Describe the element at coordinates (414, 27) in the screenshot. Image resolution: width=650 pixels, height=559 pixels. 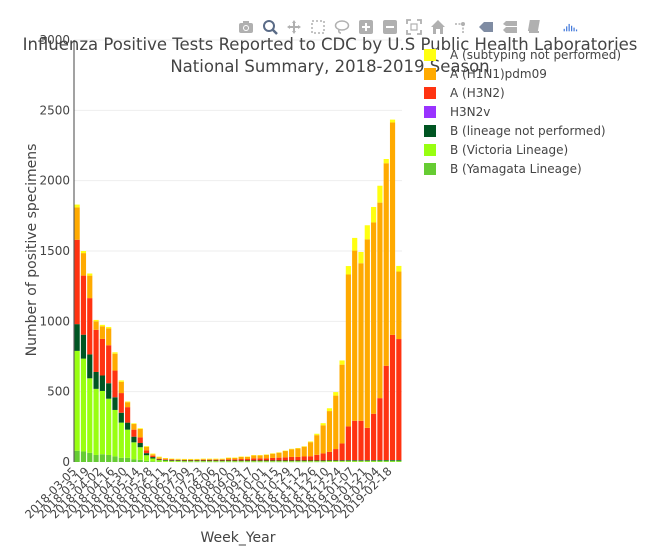
I see `autoscale-icon` at that location.